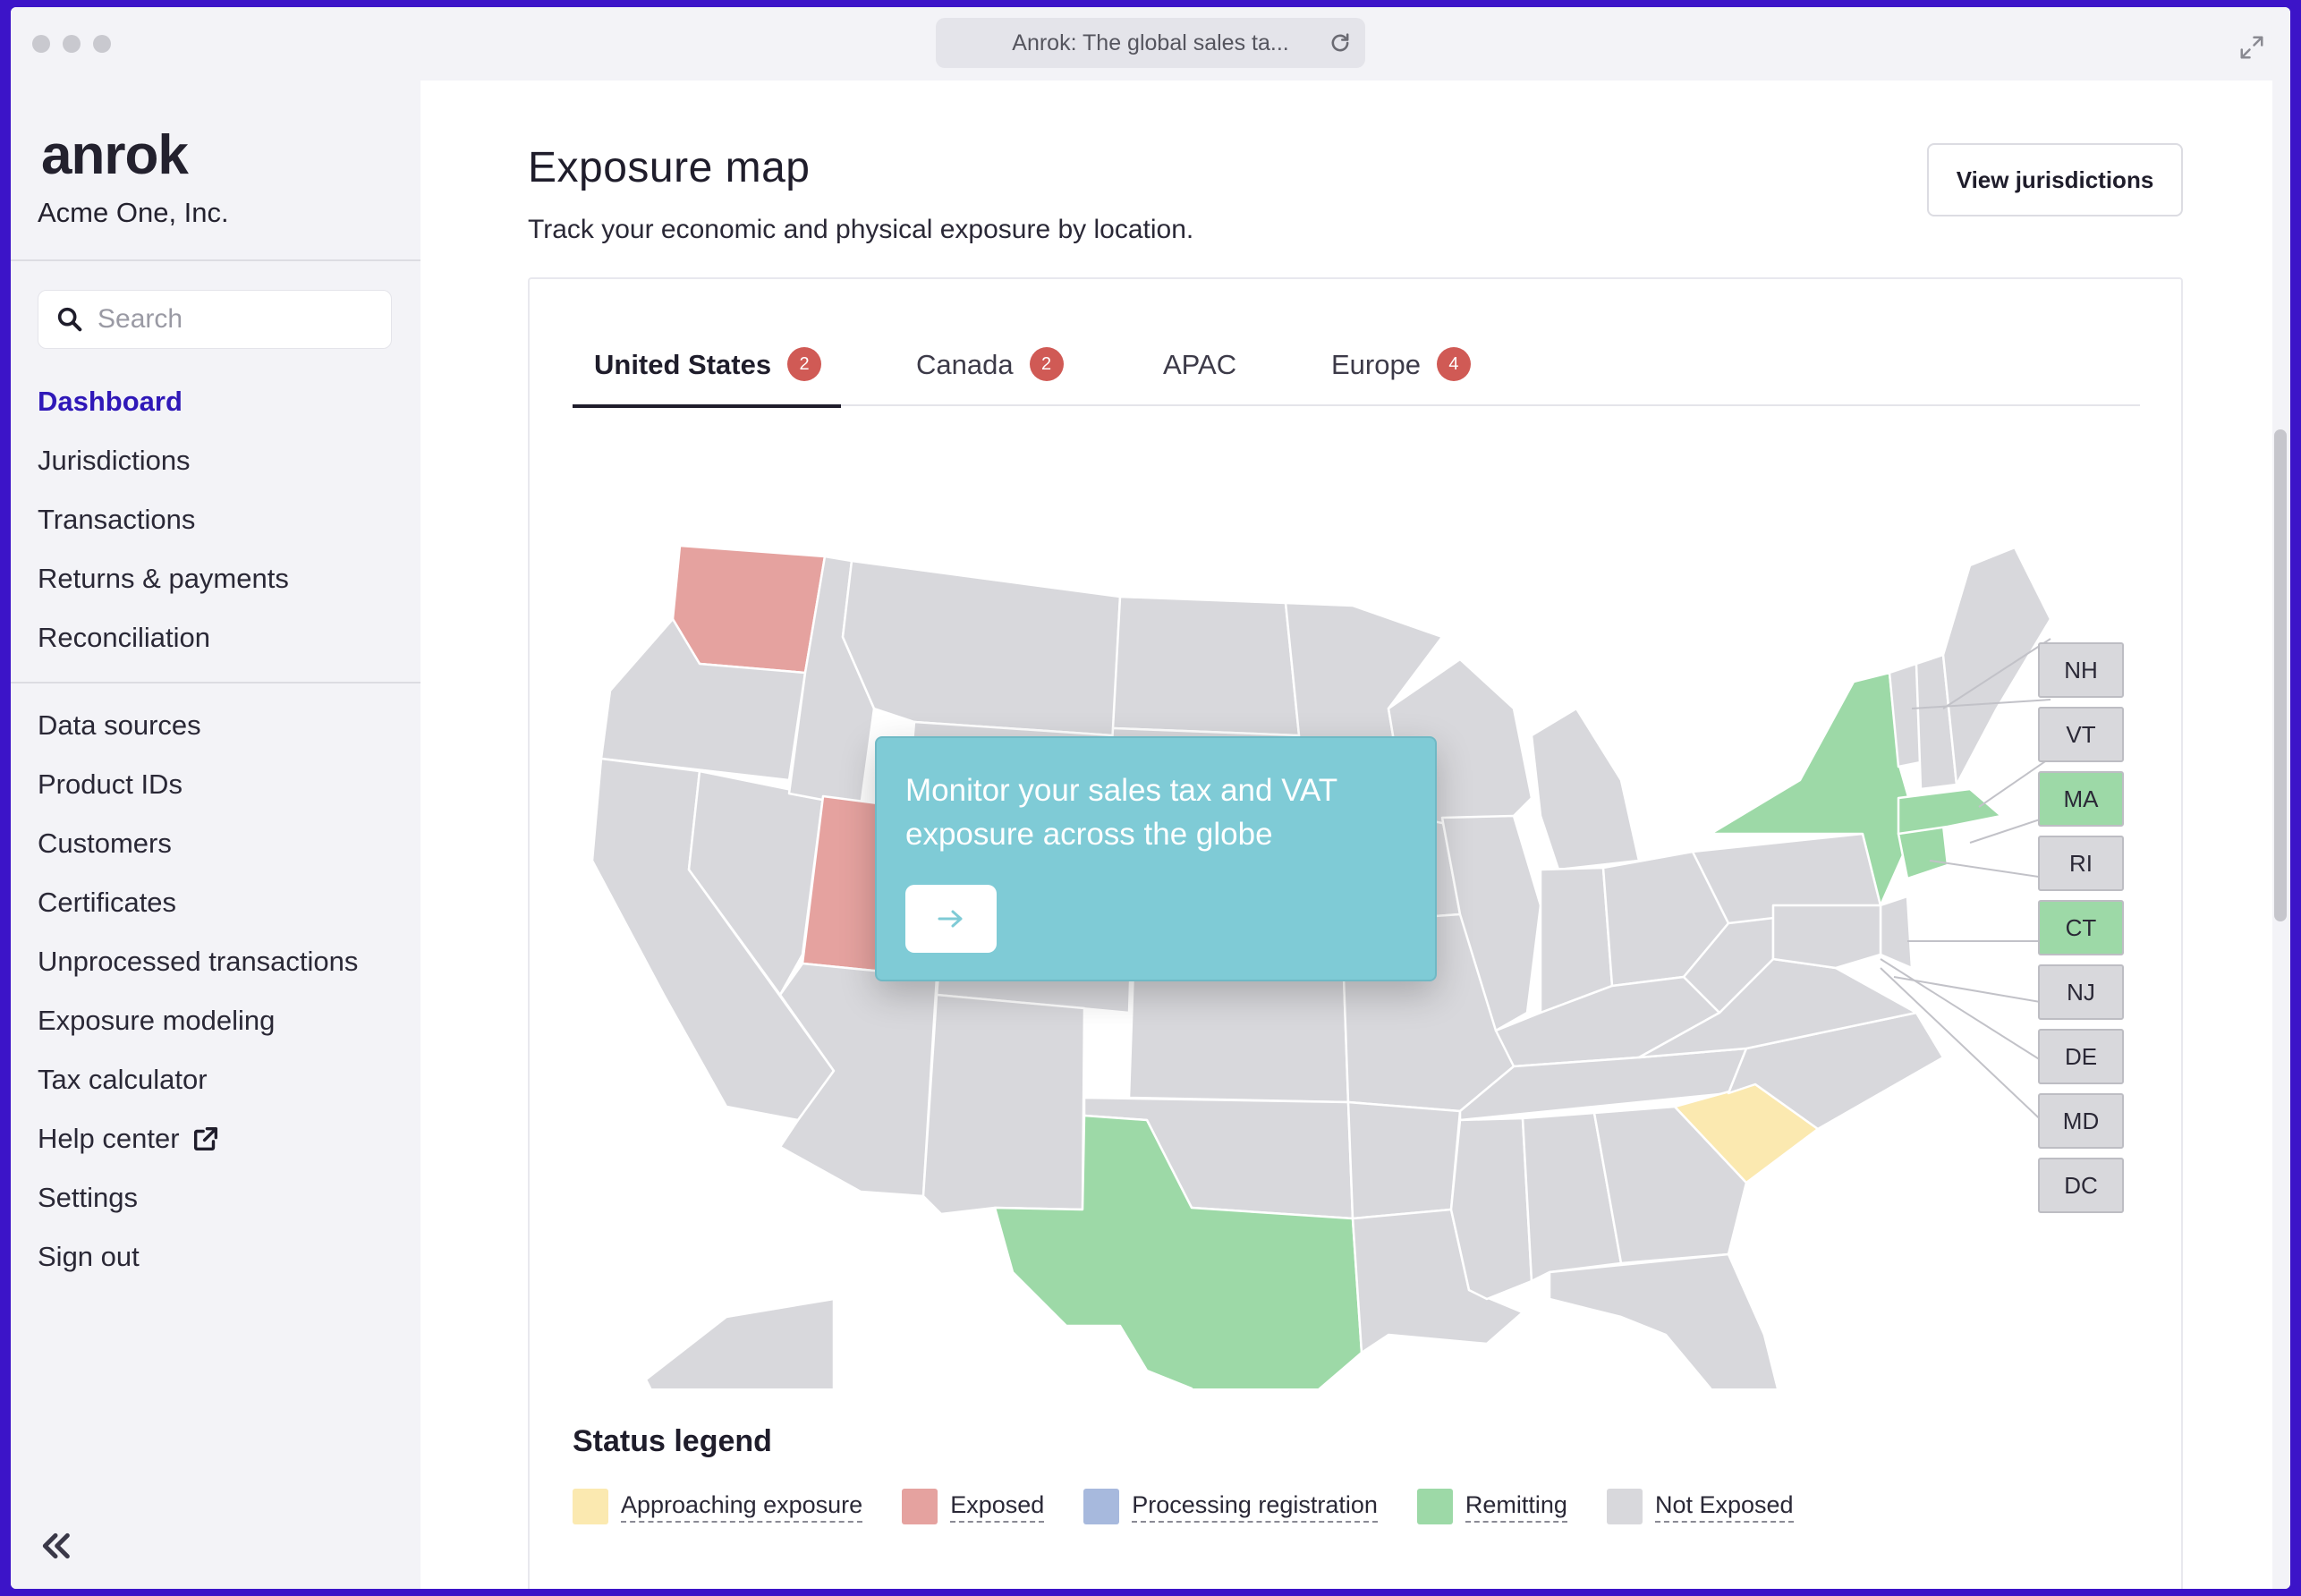  What do you see at coordinates (703, 699) in the screenshot?
I see `state-oregon` at bounding box center [703, 699].